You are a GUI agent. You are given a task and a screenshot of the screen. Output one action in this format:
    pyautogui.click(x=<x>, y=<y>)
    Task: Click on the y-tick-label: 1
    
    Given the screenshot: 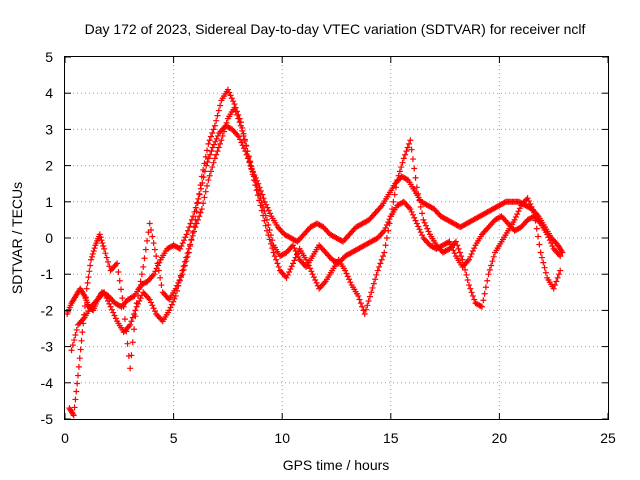 What is the action you would take?
    pyautogui.click(x=49, y=202)
    